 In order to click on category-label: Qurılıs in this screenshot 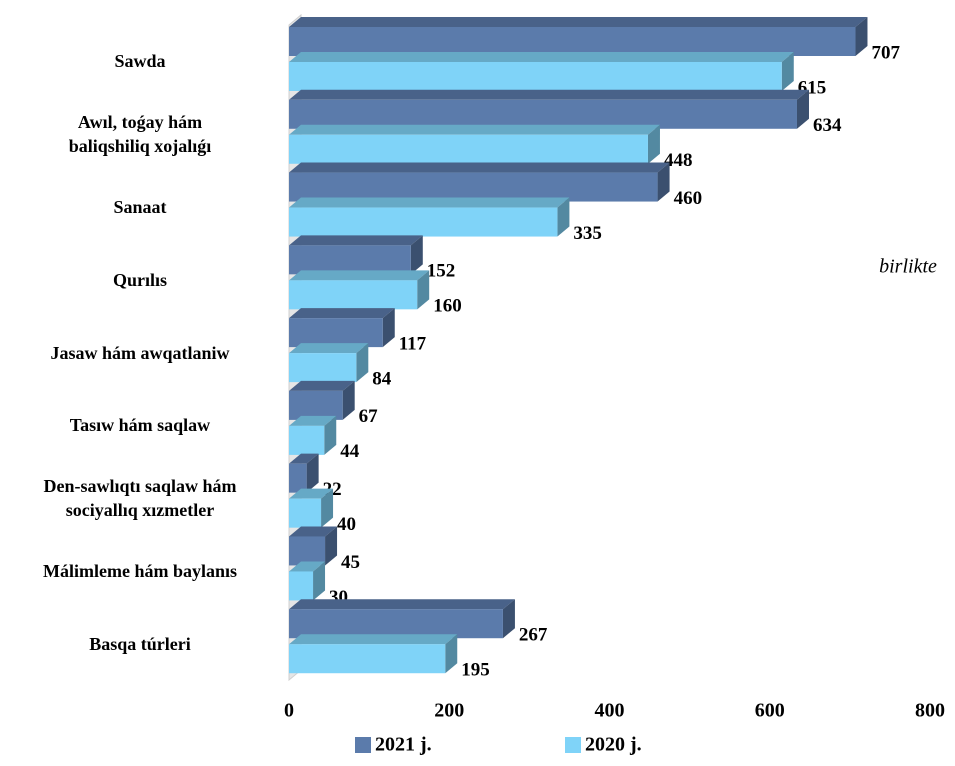, I will do `click(139, 279)`.